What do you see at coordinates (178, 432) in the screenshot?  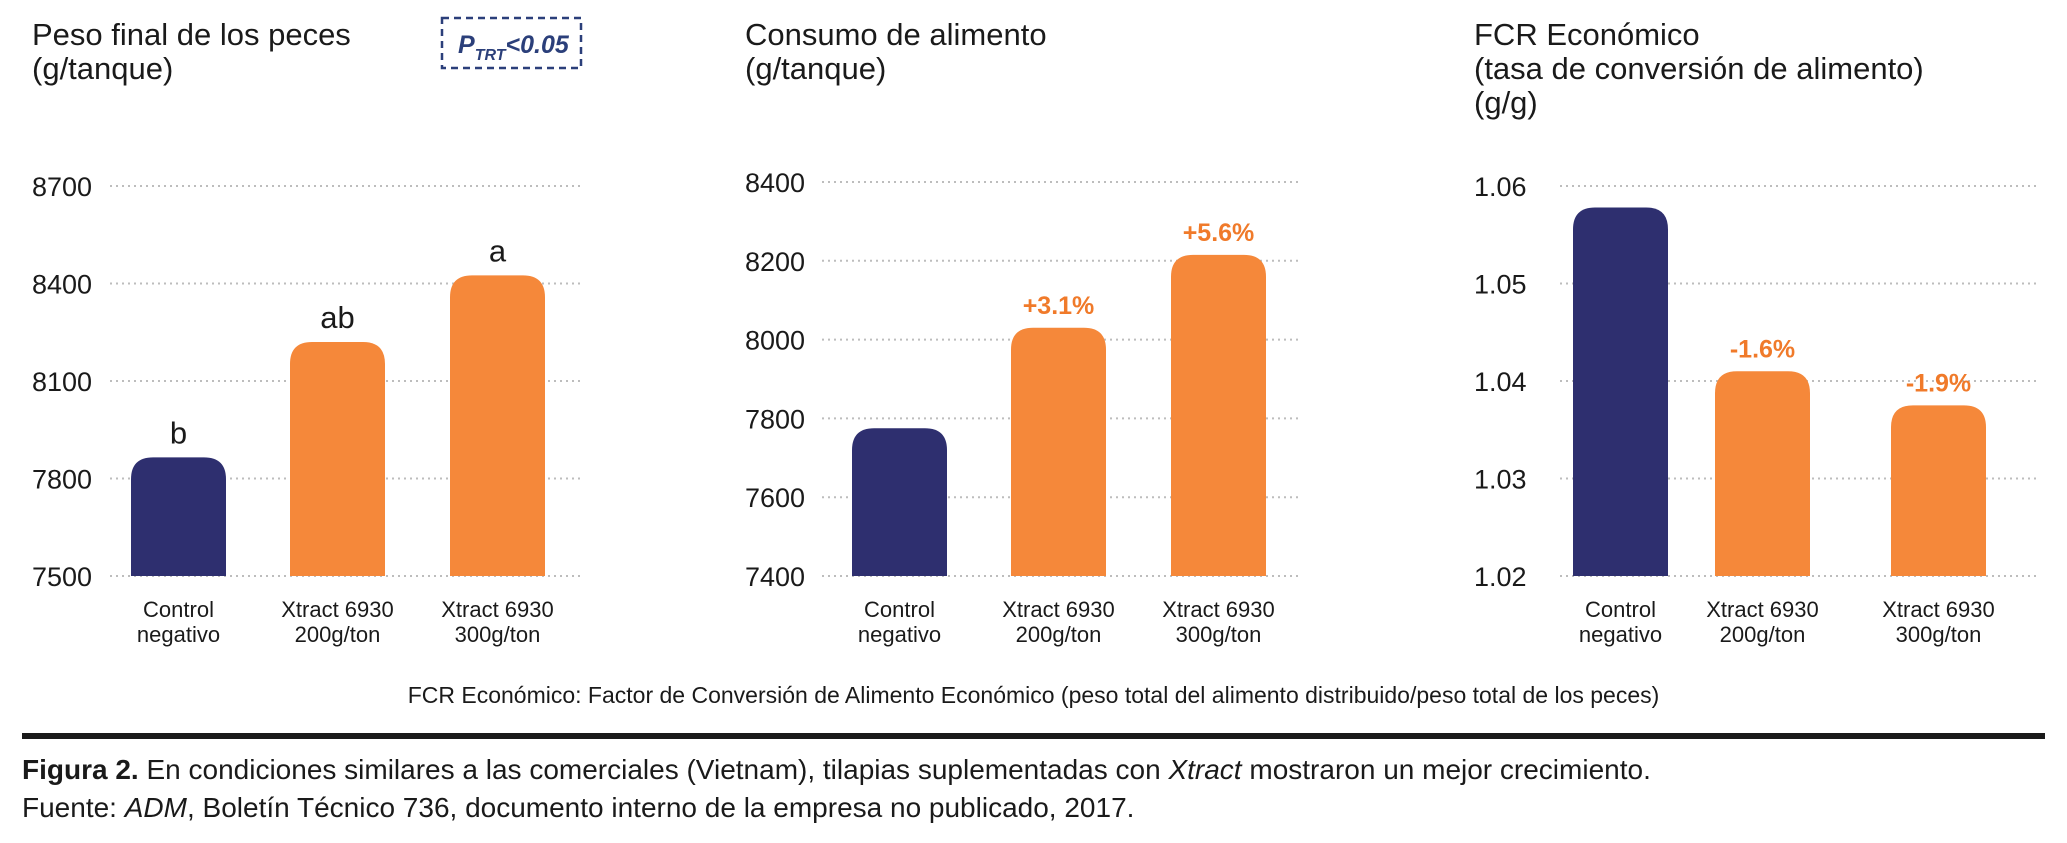 I see `chart-1-bar-1-annotation: b` at bounding box center [178, 432].